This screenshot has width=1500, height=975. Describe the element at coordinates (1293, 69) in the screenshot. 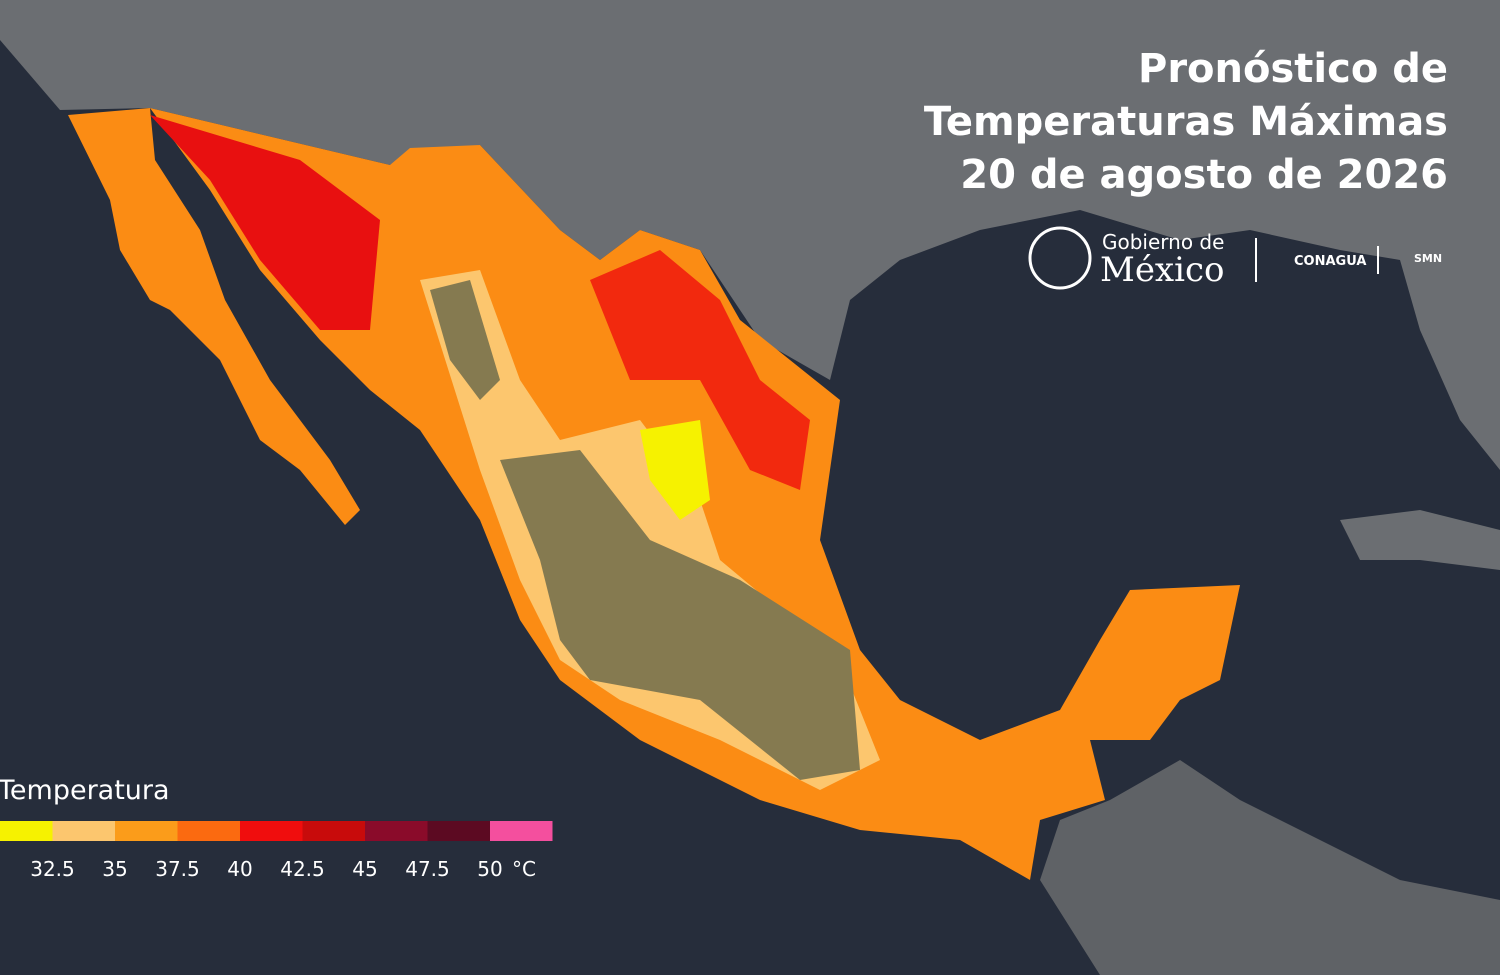

I see `title-line: Pronóstico de` at that location.